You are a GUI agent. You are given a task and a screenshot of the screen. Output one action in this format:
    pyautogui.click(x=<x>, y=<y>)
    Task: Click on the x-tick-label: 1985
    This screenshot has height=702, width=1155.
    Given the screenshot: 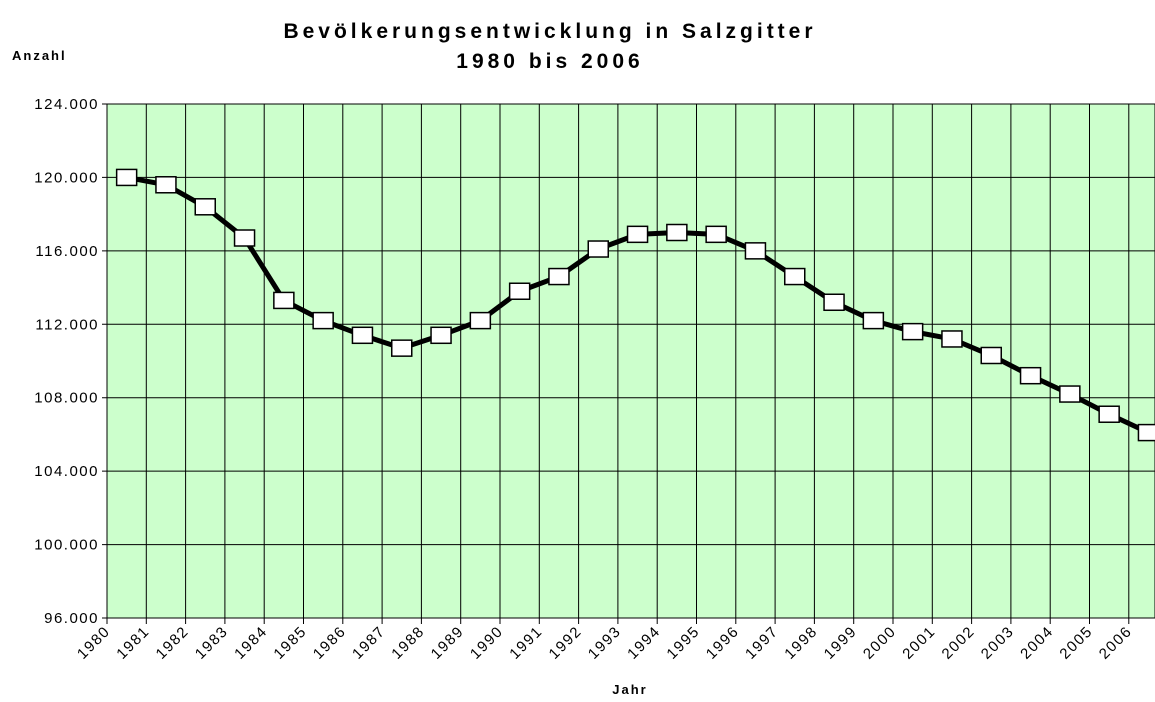 What is the action you would take?
    pyautogui.click(x=290, y=643)
    